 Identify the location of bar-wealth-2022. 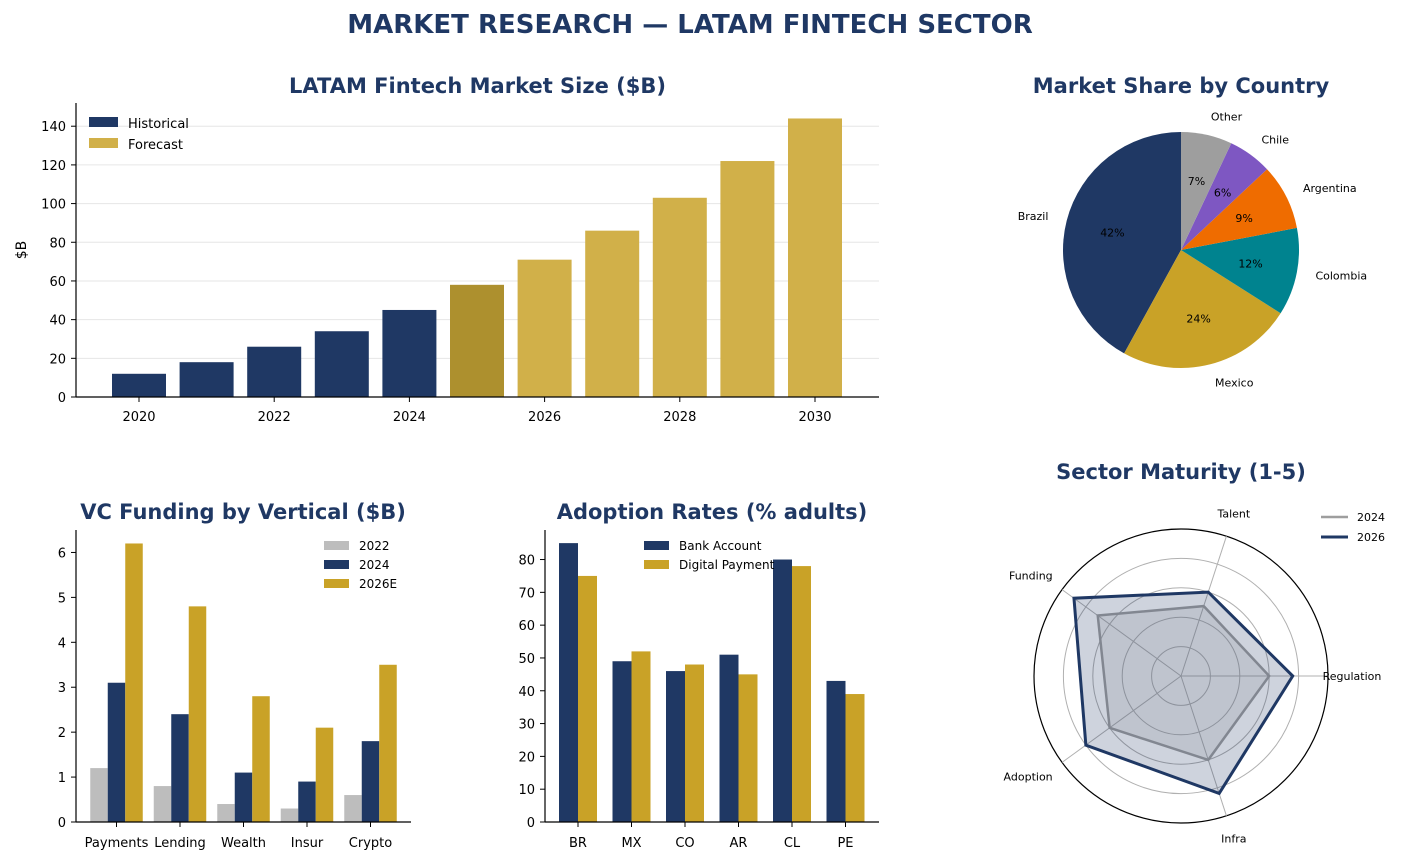
(226, 813).